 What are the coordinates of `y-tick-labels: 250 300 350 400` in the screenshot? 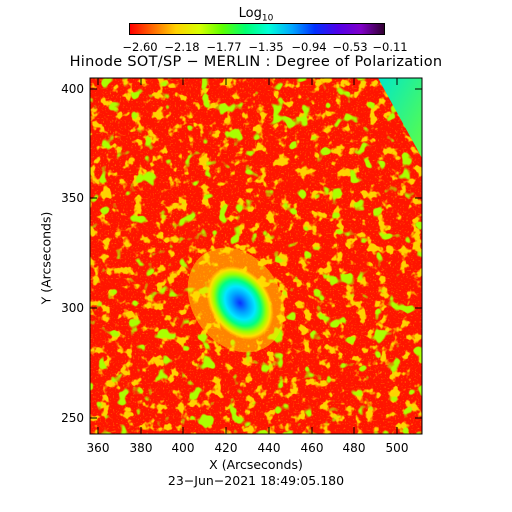 It's located at (72, 253).